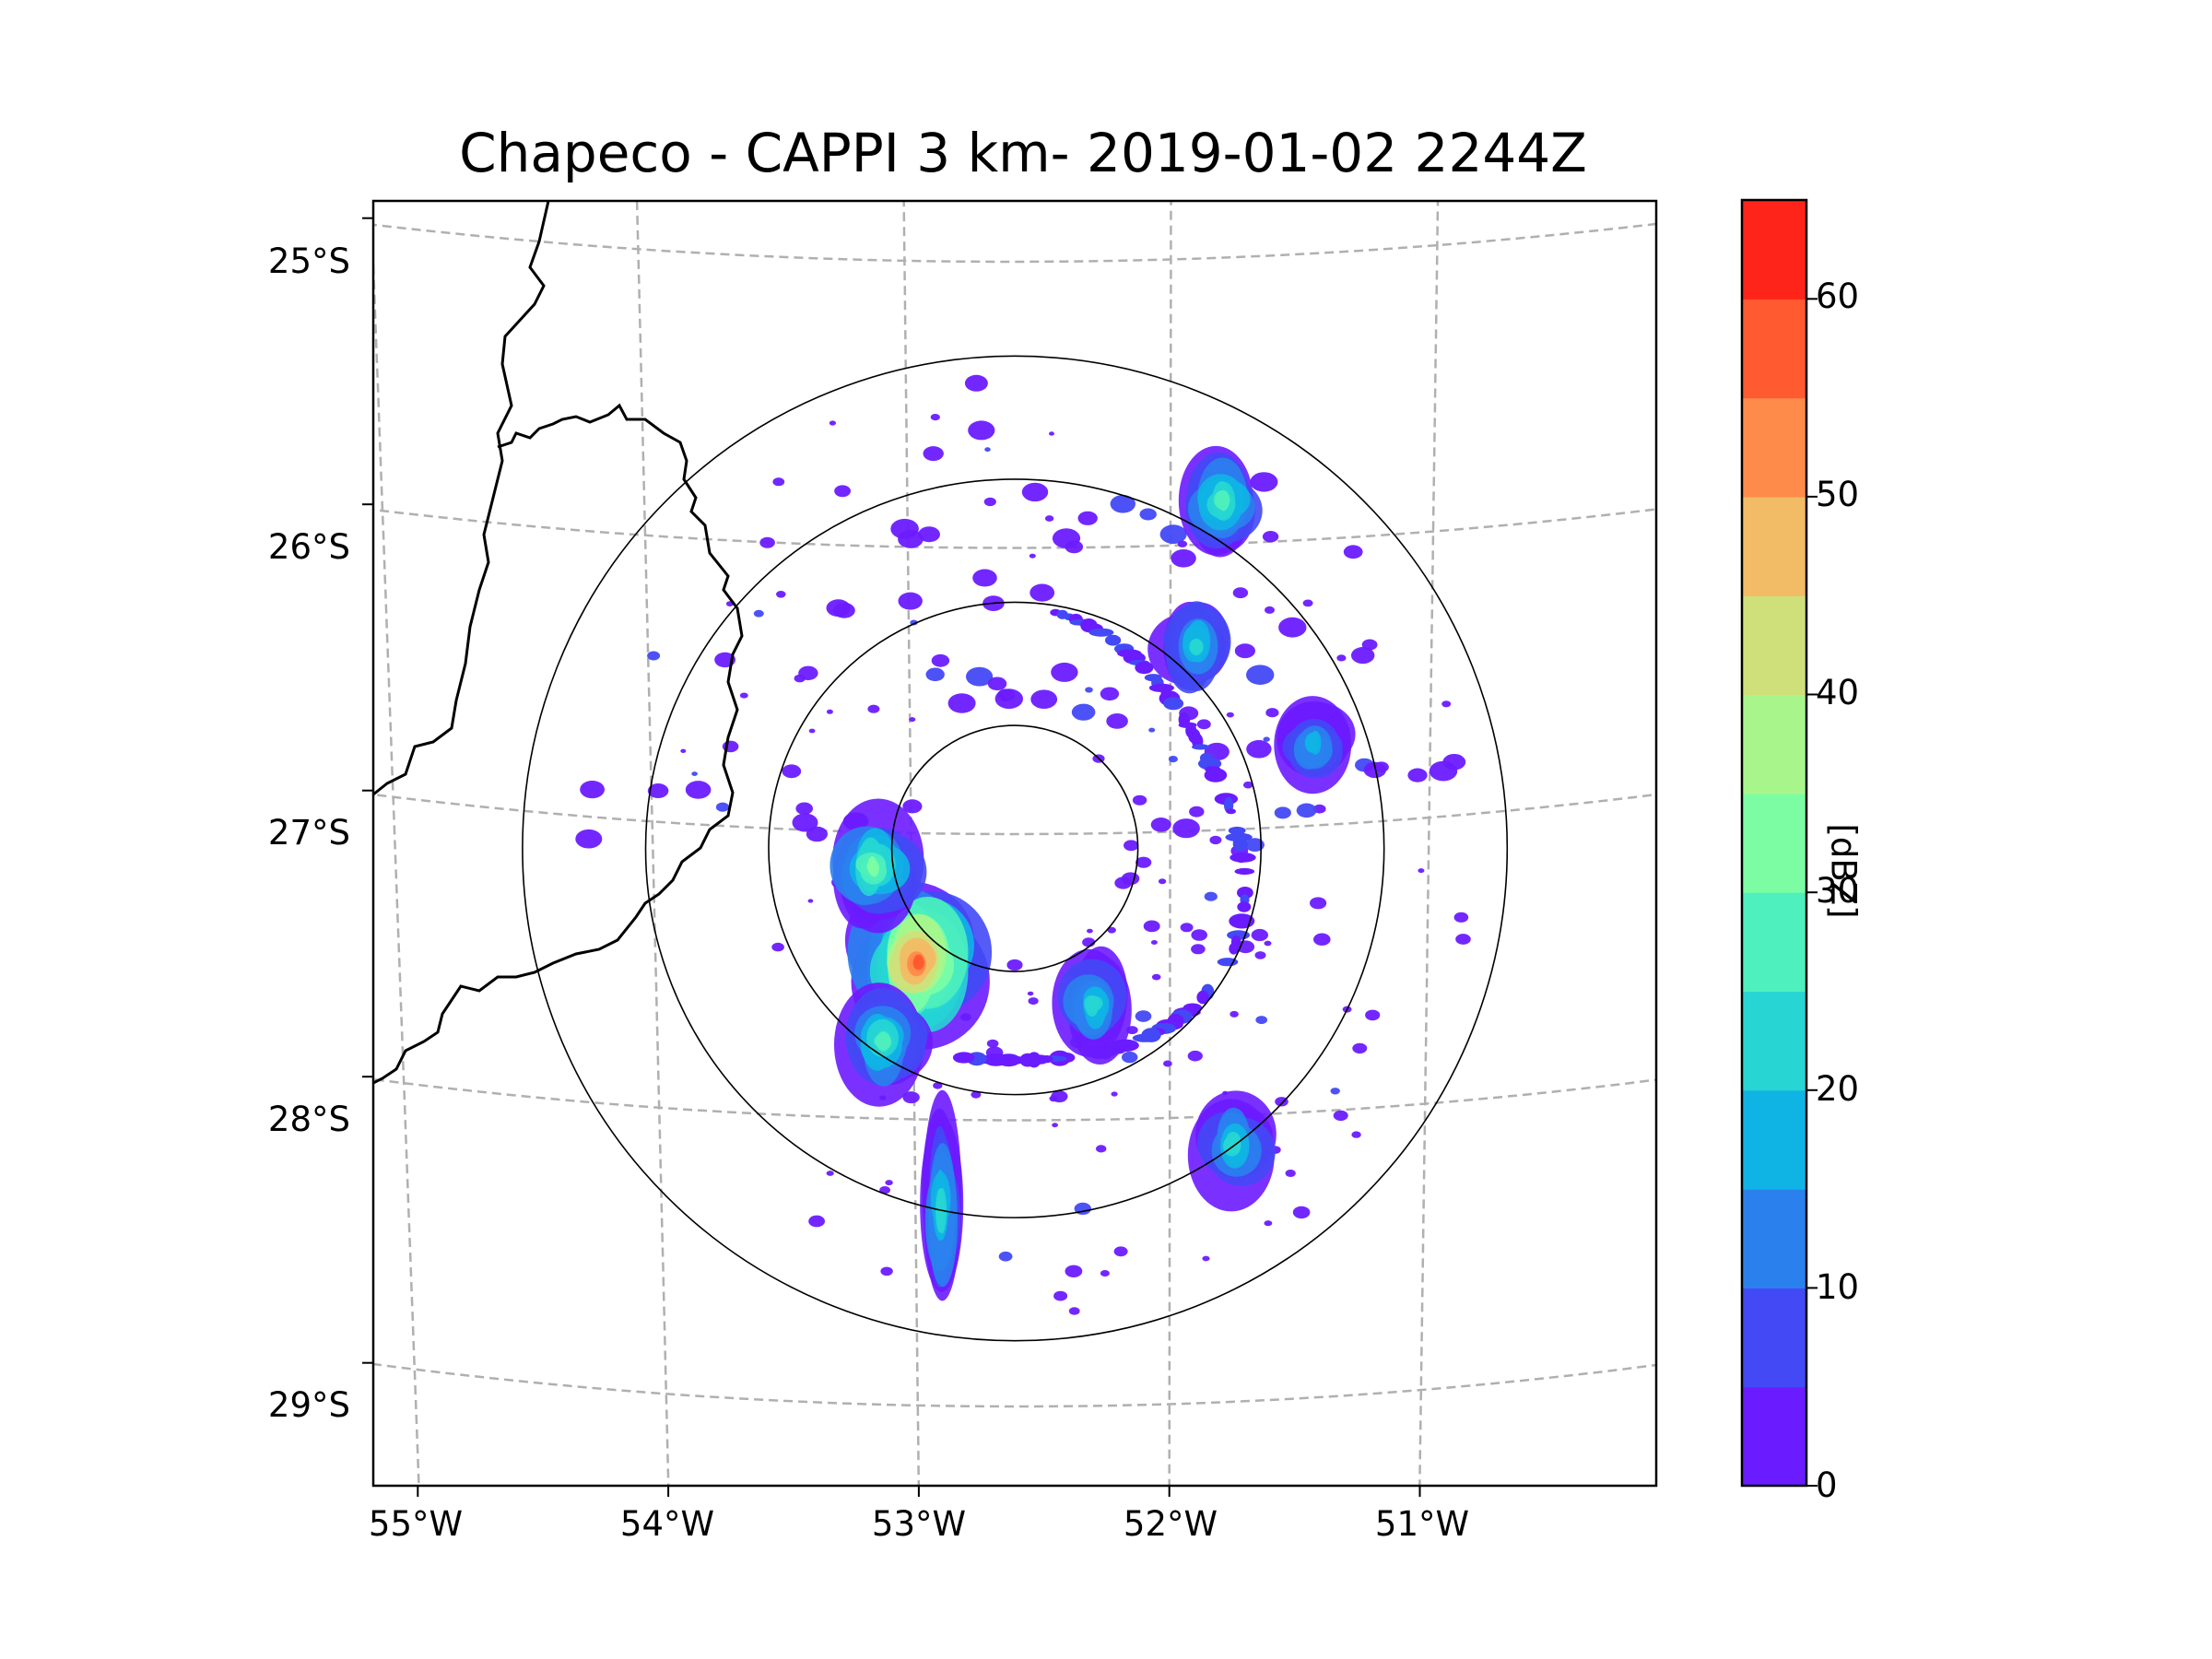 Image resolution: width=2212 pixels, height=1659 pixels. What do you see at coordinates (1838, 1089) in the screenshot?
I see `colorbar-tick-20: 20` at bounding box center [1838, 1089].